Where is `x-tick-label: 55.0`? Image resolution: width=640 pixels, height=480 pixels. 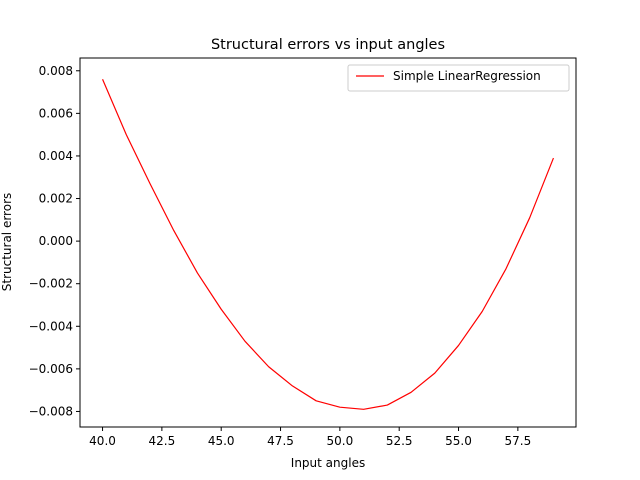 x-tick-label: 55.0 is located at coordinates (458, 441).